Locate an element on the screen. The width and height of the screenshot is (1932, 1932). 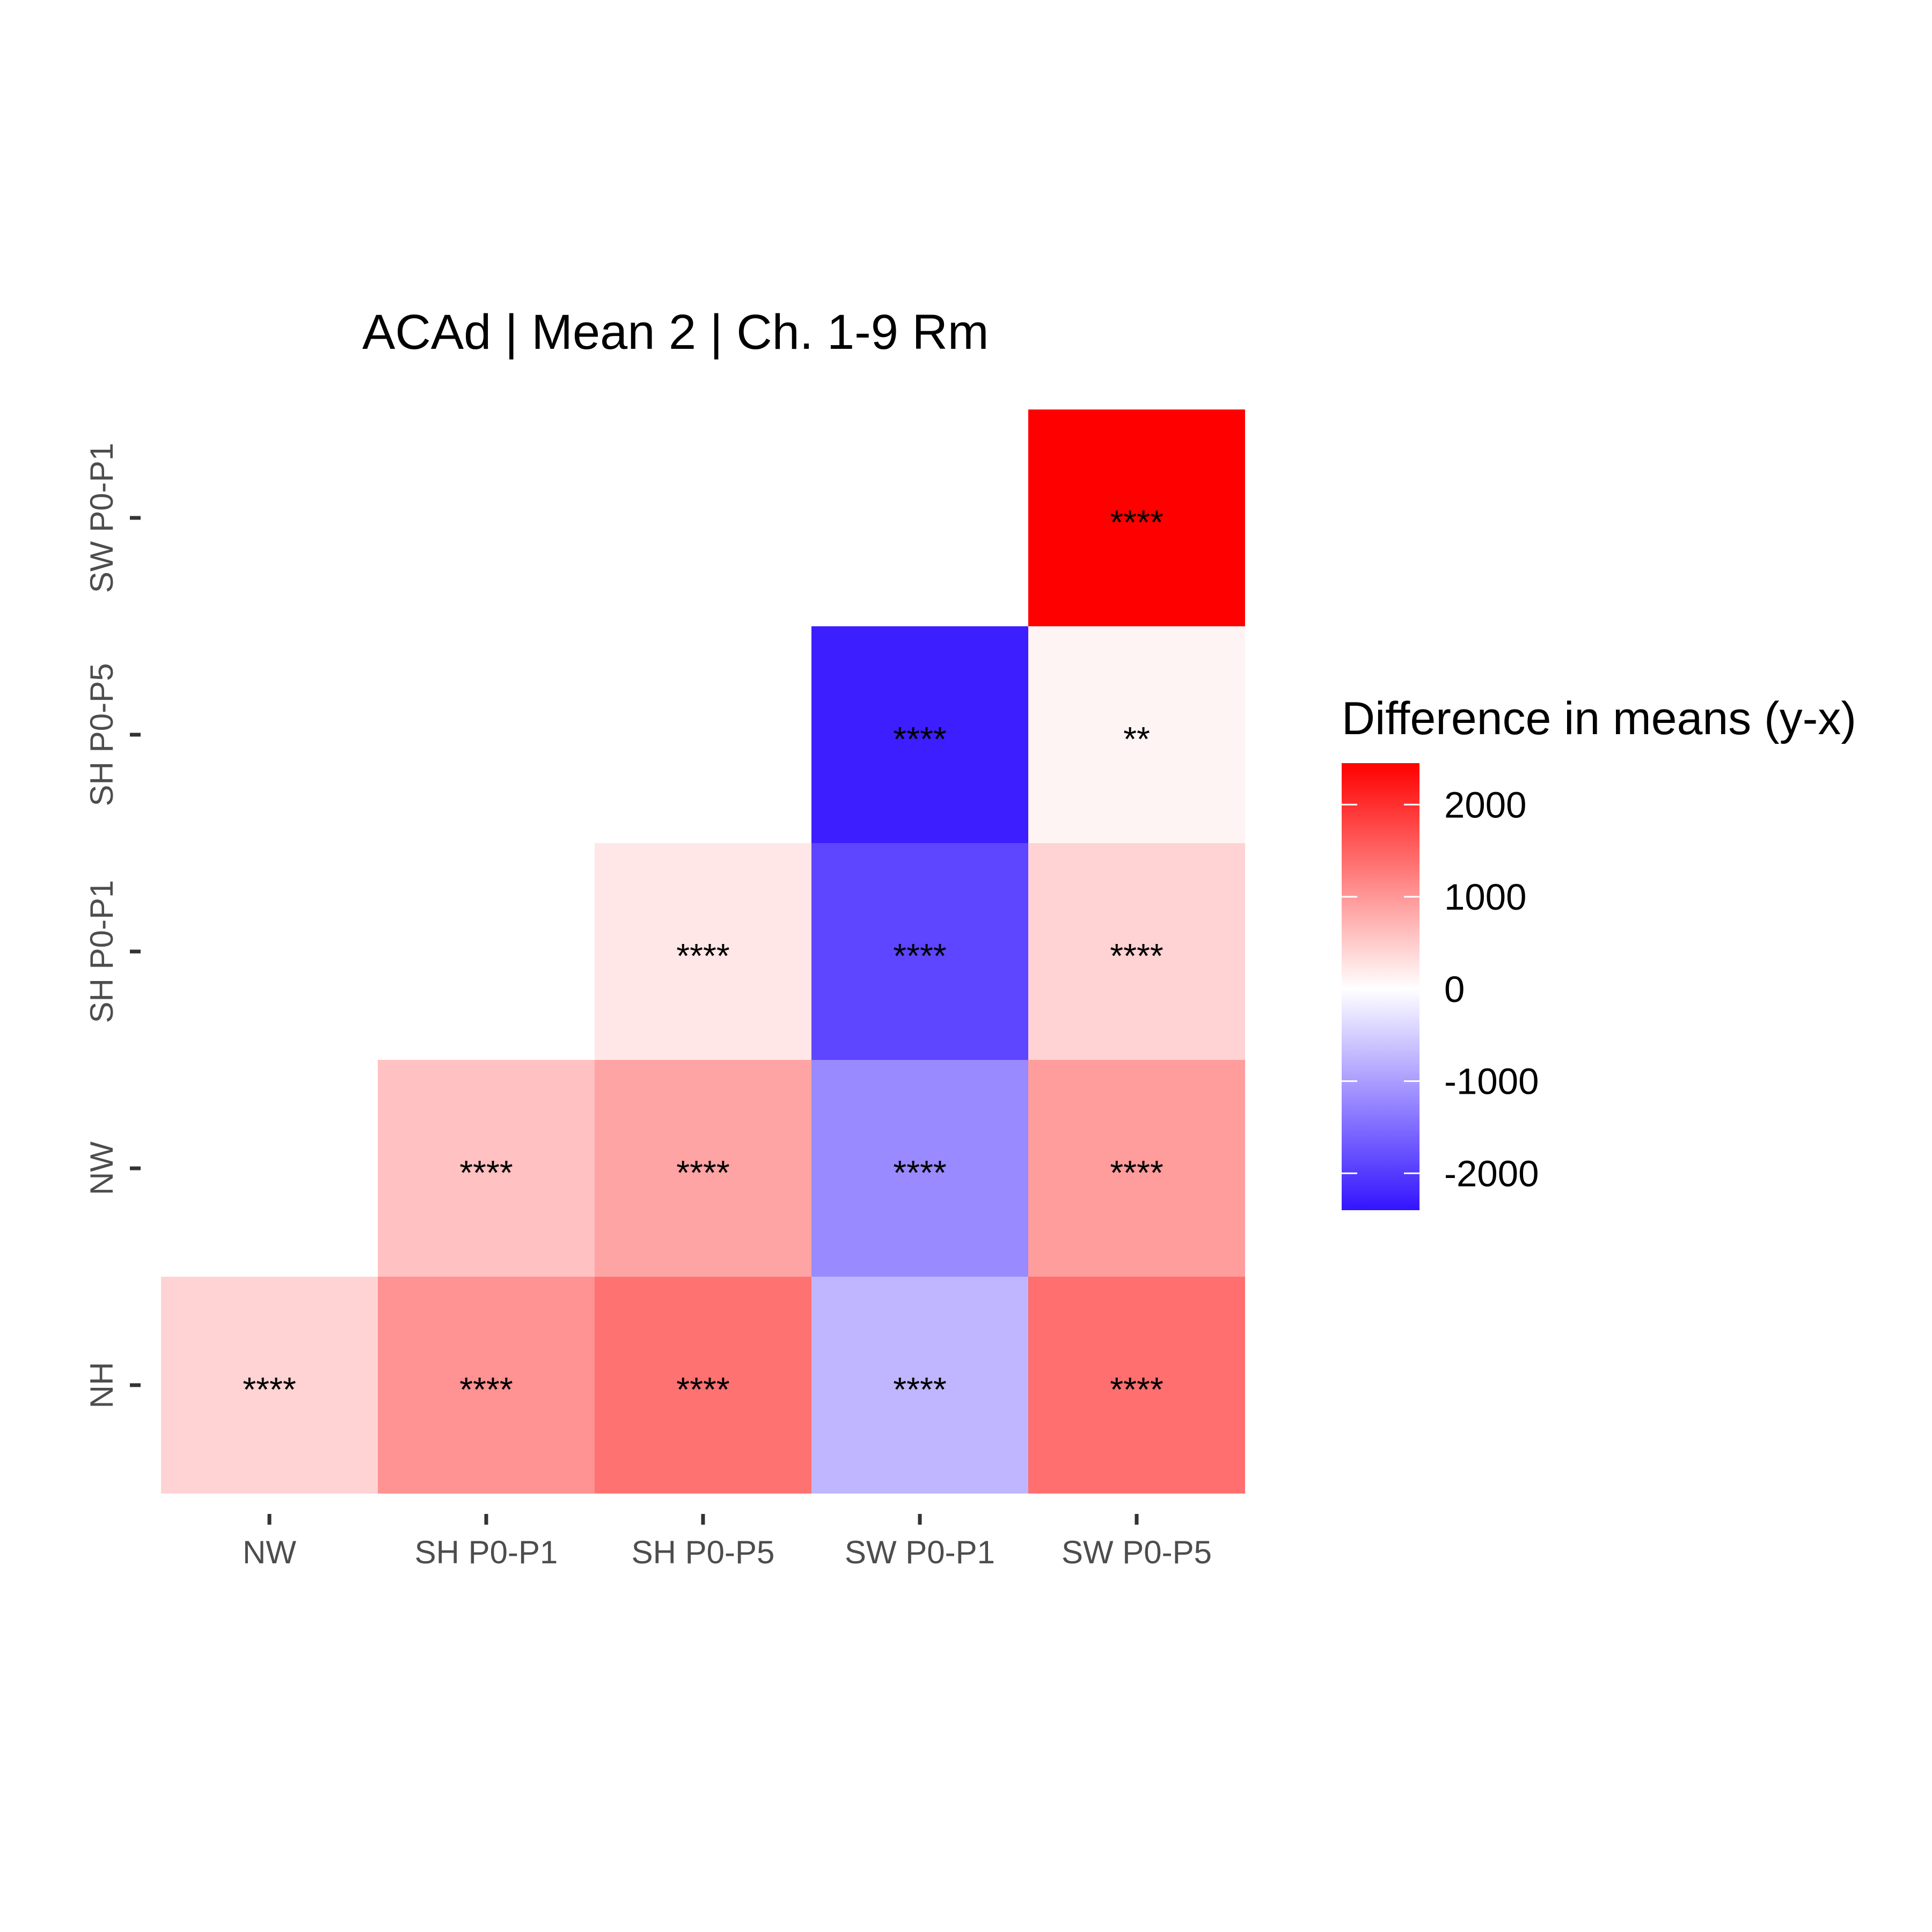
chart-title: ACAd | Mean 2 | Ch. 1-9 Rm is located at coordinates (675, 332).